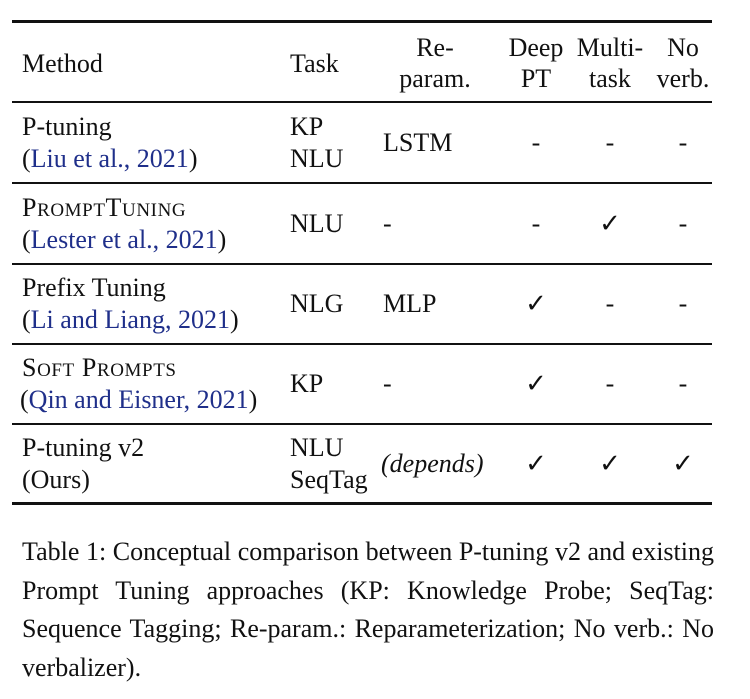 This screenshot has width=750, height=699. What do you see at coordinates (610, 47) in the screenshot?
I see `header-multi-line1: Multi-` at bounding box center [610, 47].